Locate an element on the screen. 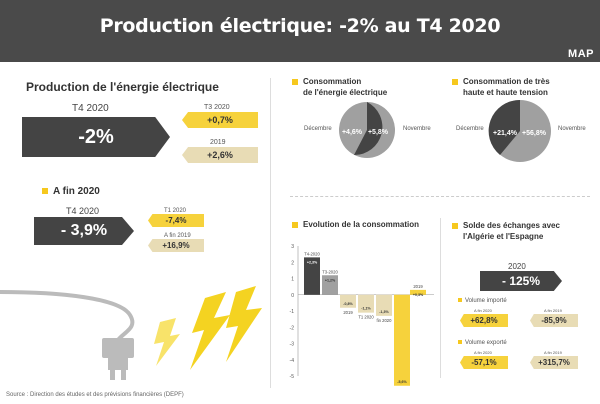 The width and height of the screenshot is (600, 404). afin-heading: A fin 2020 is located at coordinates (71, 191).